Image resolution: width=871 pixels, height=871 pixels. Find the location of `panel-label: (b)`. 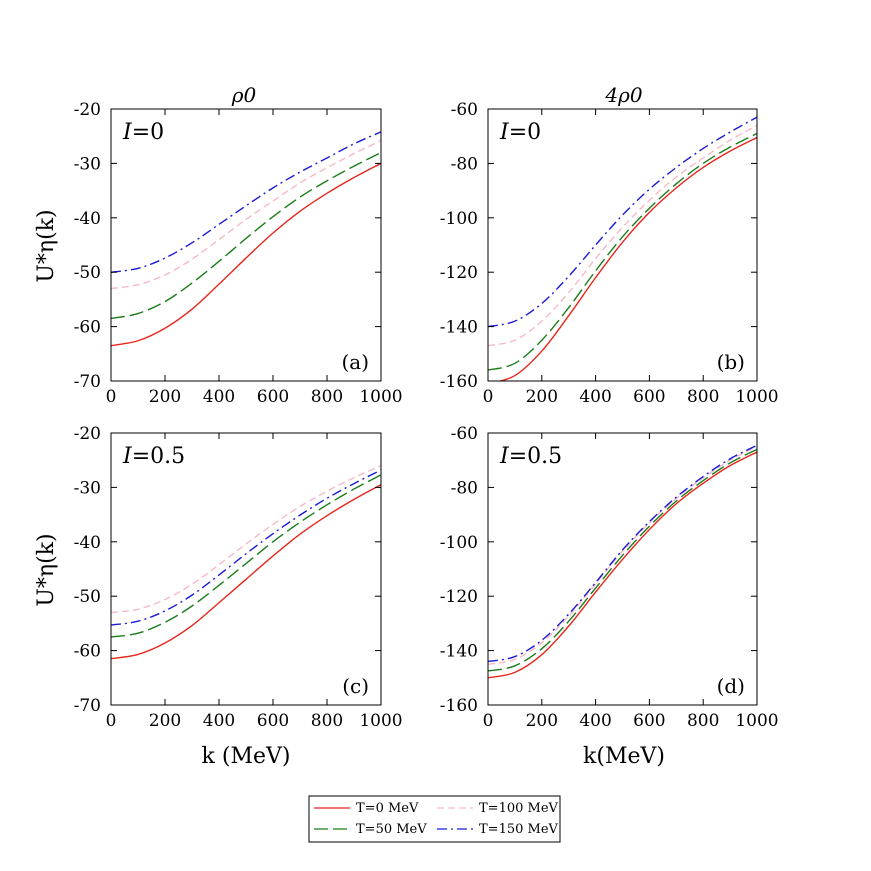

panel-label: (b) is located at coordinates (731, 362).